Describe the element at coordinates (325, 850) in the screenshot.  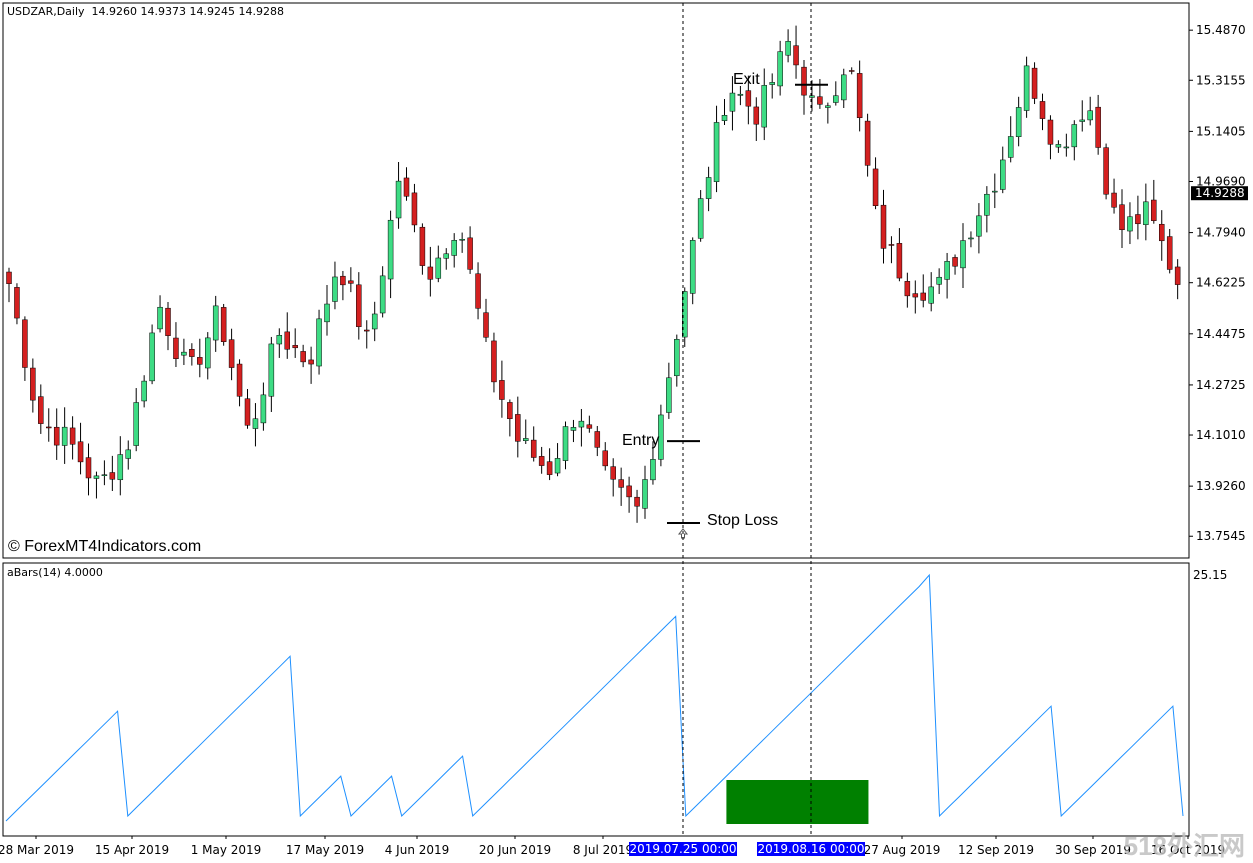
I see `x-tick-label: 17 May 2019` at that location.